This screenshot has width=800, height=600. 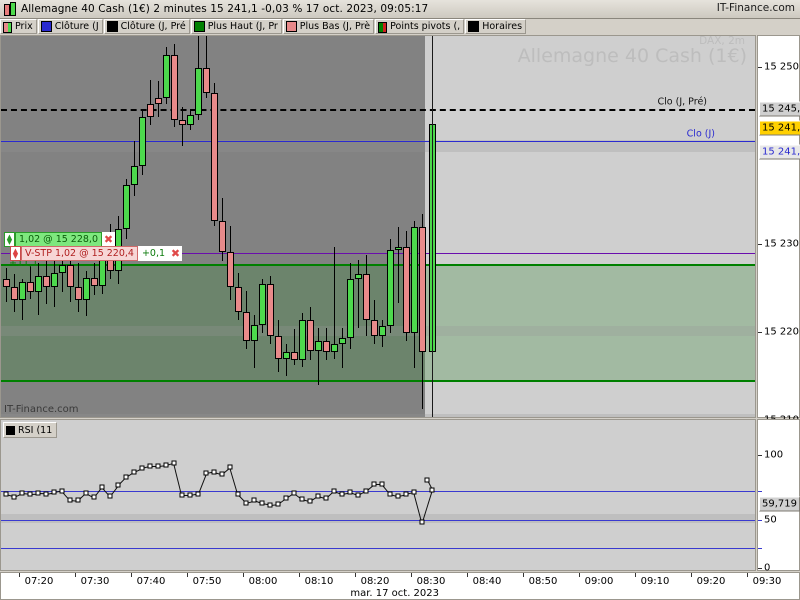 What do you see at coordinates (378, 253) in the screenshot?
I see `purple-level-line` at bounding box center [378, 253].